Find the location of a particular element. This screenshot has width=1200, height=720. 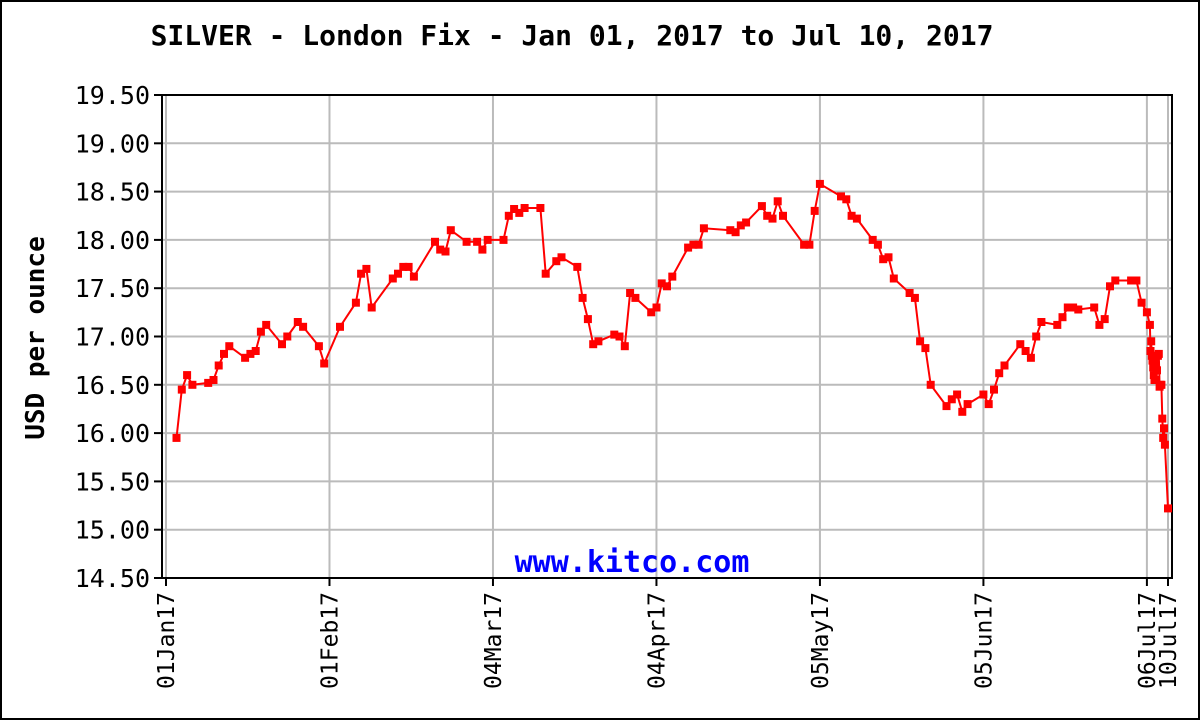

x-tick-label: 04Mar17 is located at coordinates (494, 640).